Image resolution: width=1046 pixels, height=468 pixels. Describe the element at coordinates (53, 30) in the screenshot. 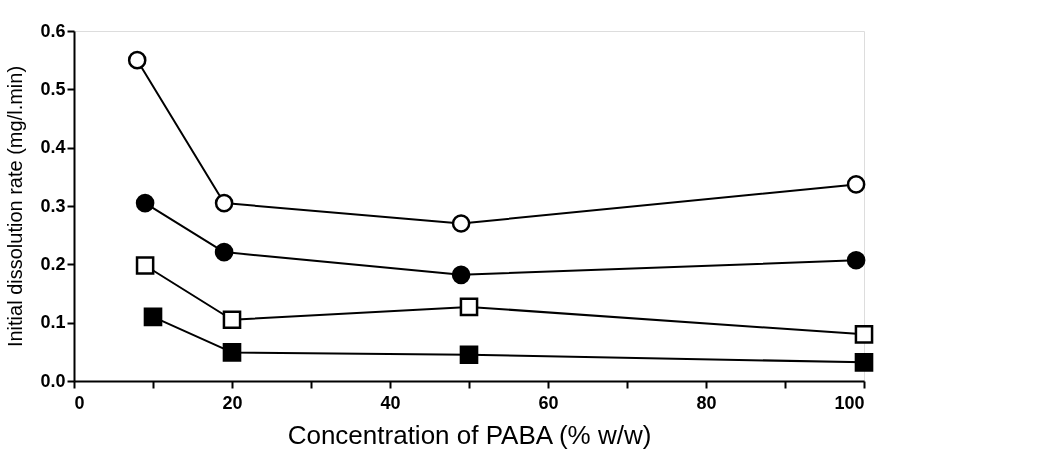

I see `y-tick-label: 0.6` at that location.